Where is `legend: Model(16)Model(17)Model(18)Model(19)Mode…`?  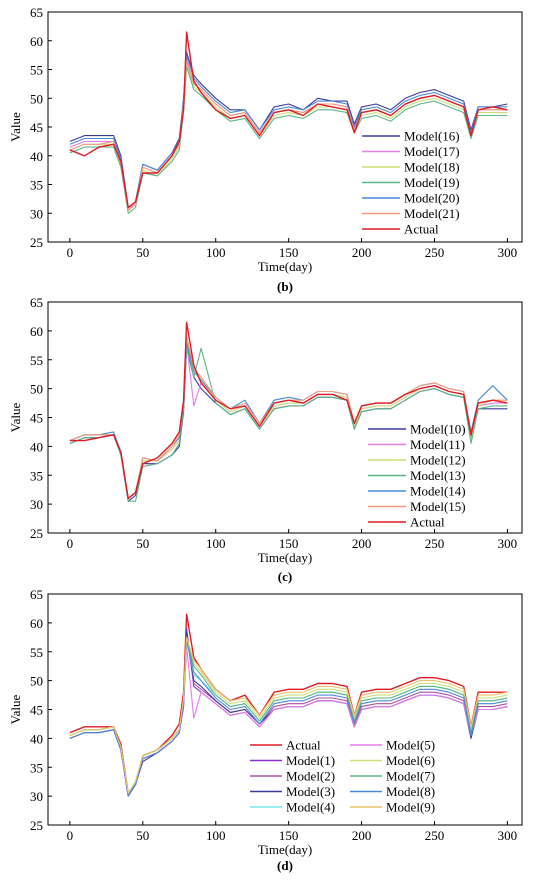
legend: Model(16)Model(17)Model(18)Model(19)Mode… is located at coordinates (411, 183).